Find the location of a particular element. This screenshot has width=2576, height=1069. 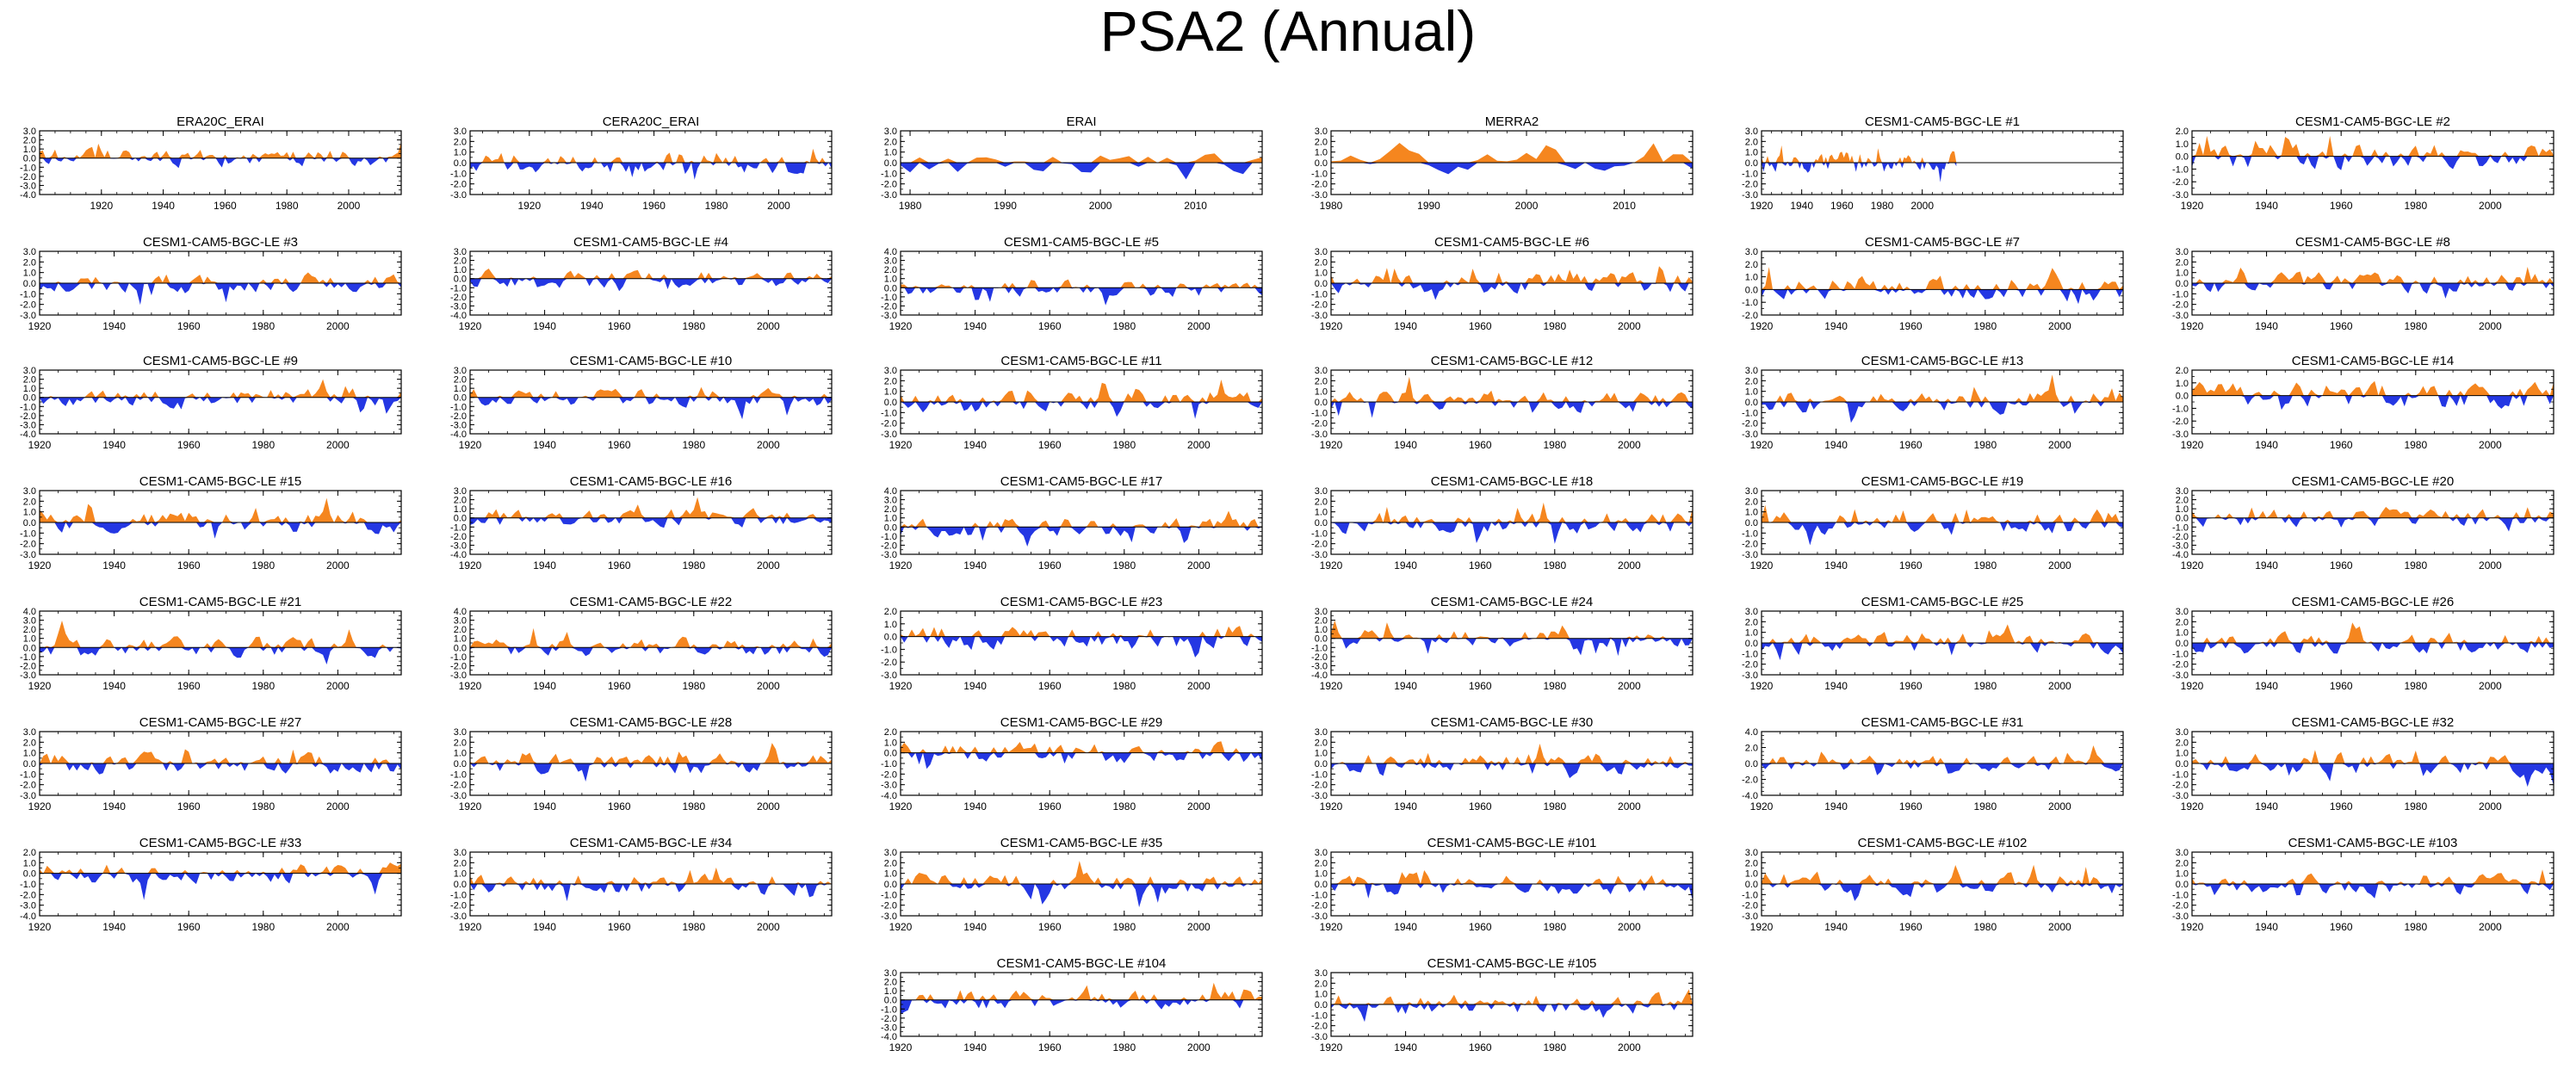

panel-title: CESM1-CAM5-BGC-LE #102 is located at coordinates (1943, 843).